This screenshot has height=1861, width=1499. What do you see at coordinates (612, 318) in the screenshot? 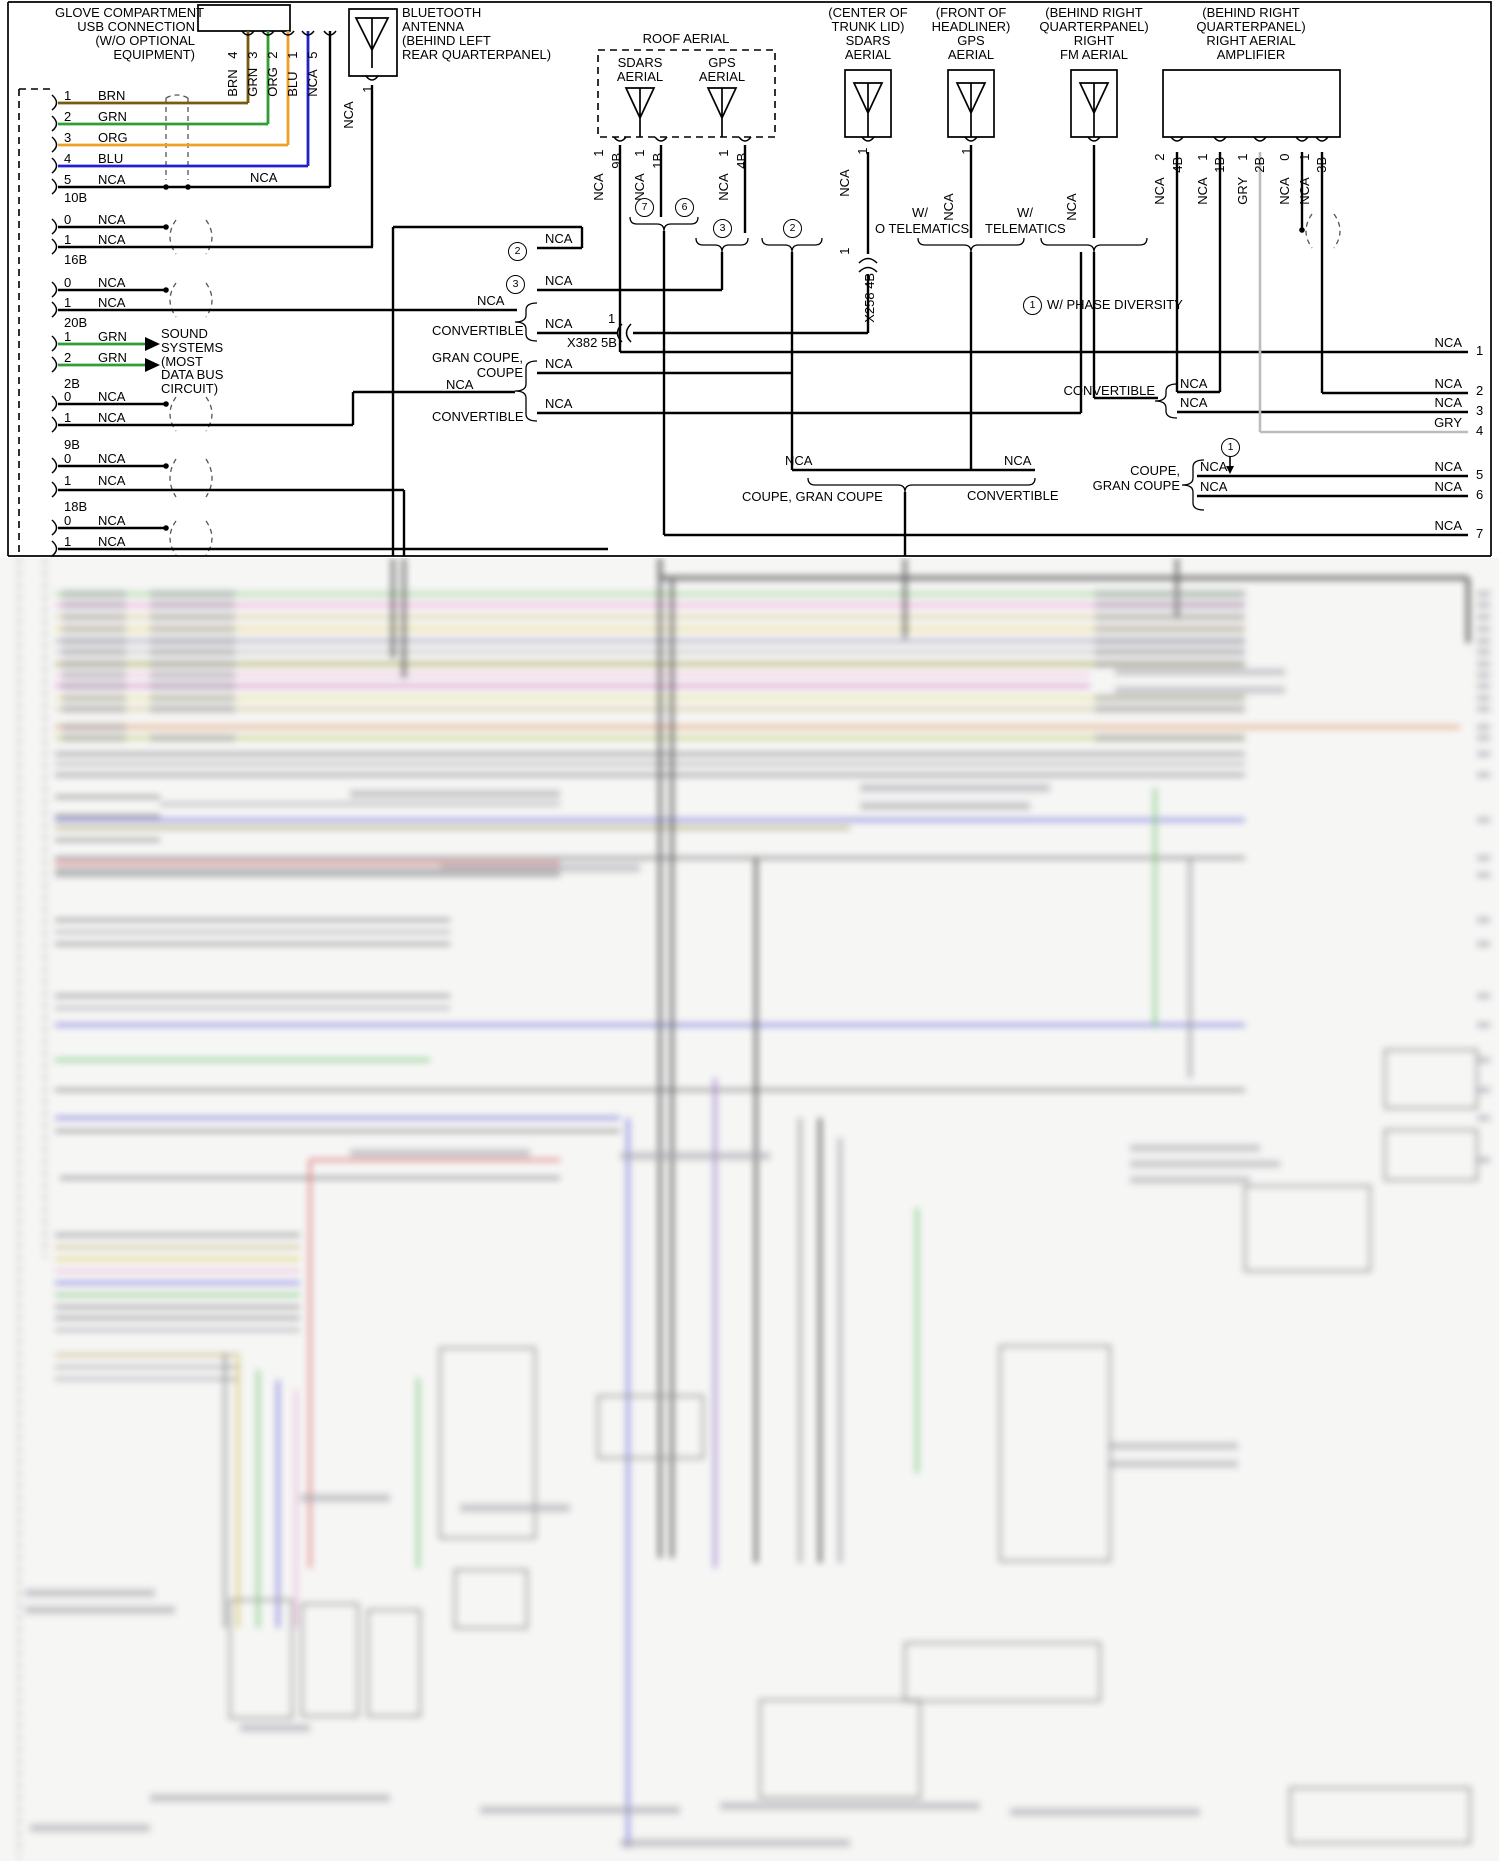
I see `x382-pin: 1` at bounding box center [612, 318].